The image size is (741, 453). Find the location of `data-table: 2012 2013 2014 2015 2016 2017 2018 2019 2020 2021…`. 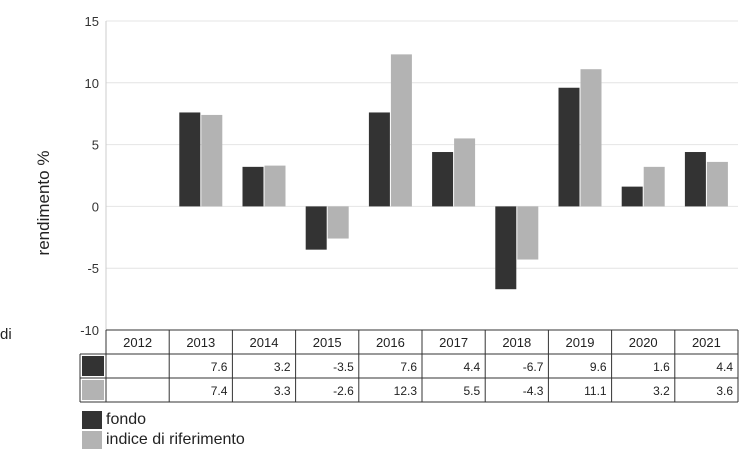

data-table: 2012 2013 2014 2015 2016 2017 2018 2019 2020 2021… is located at coordinates (409, 366).